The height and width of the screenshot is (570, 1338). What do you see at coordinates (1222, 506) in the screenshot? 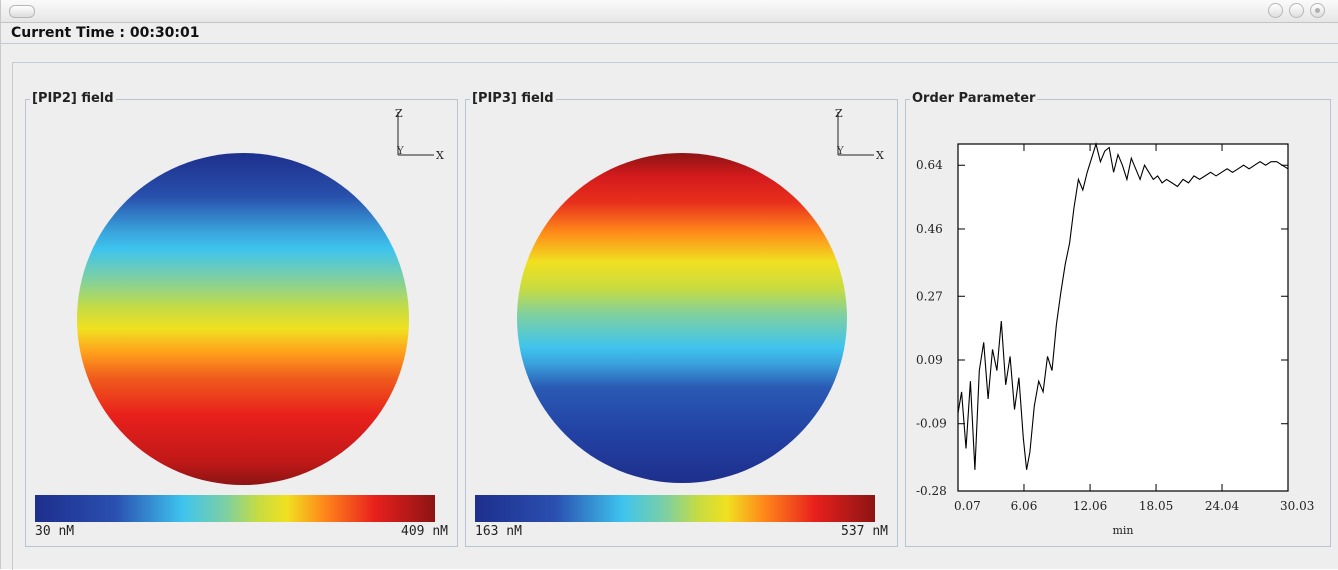
I see `x-tick-label: 24.04` at bounding box center [1222, 506].